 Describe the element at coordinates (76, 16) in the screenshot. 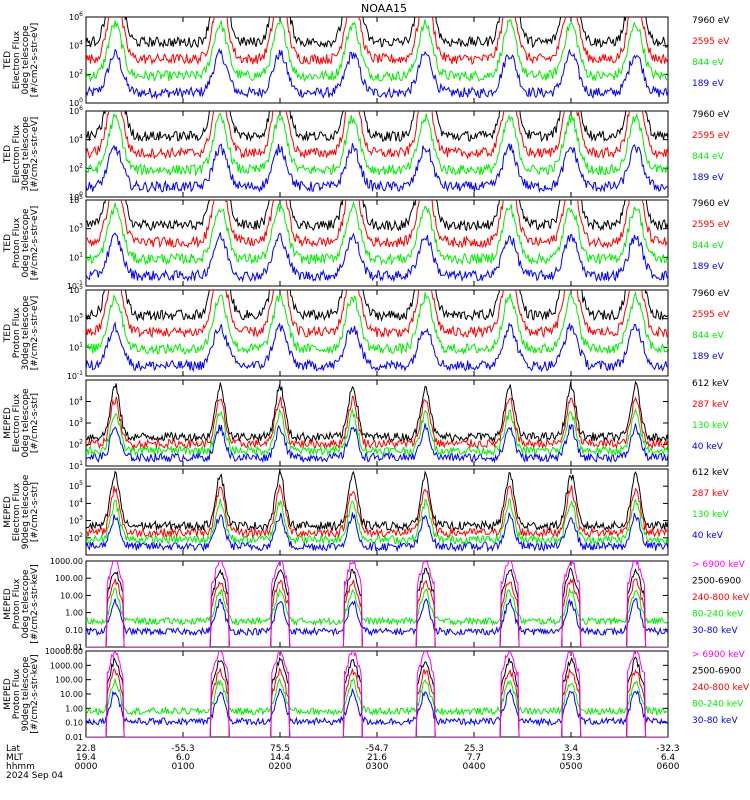

I see `y-tick-label: 10⁶` at that location.